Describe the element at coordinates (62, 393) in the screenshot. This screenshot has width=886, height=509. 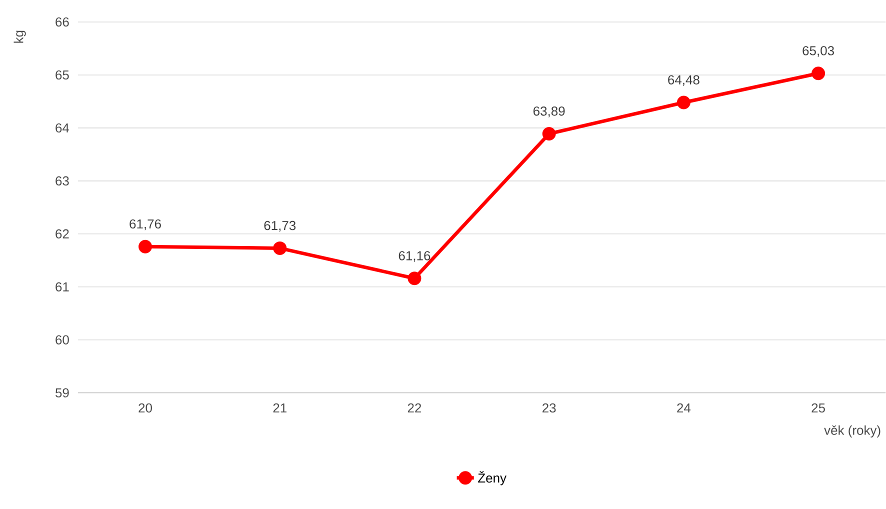
I see `y-tick-label: 59` at that location.